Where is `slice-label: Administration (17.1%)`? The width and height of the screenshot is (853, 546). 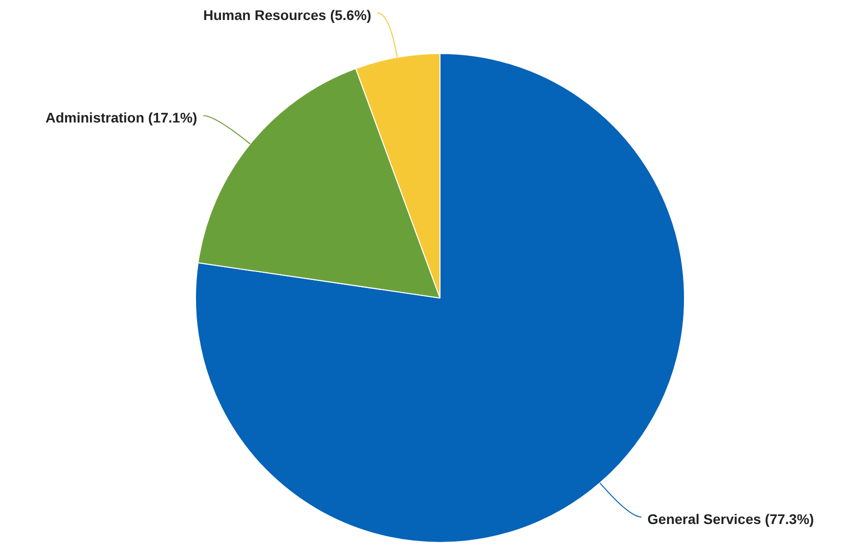
slice-label: Administration (17.1%) is located at coordinates (122, 117).